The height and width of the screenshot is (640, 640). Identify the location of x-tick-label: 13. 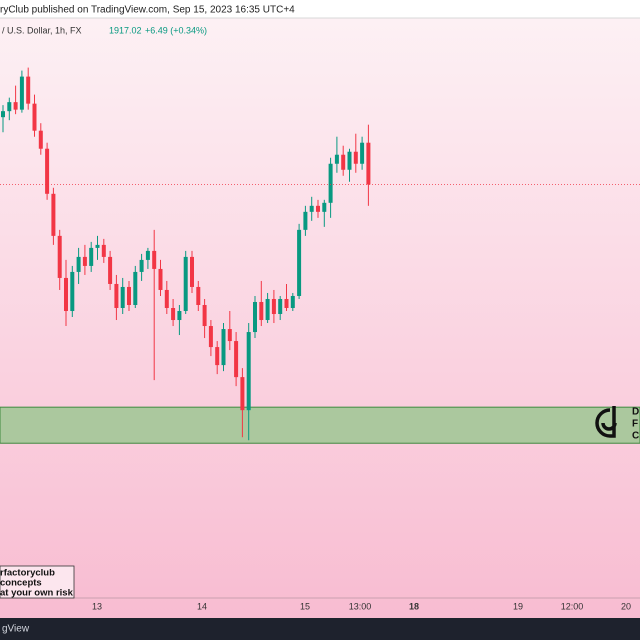
(97, 606).